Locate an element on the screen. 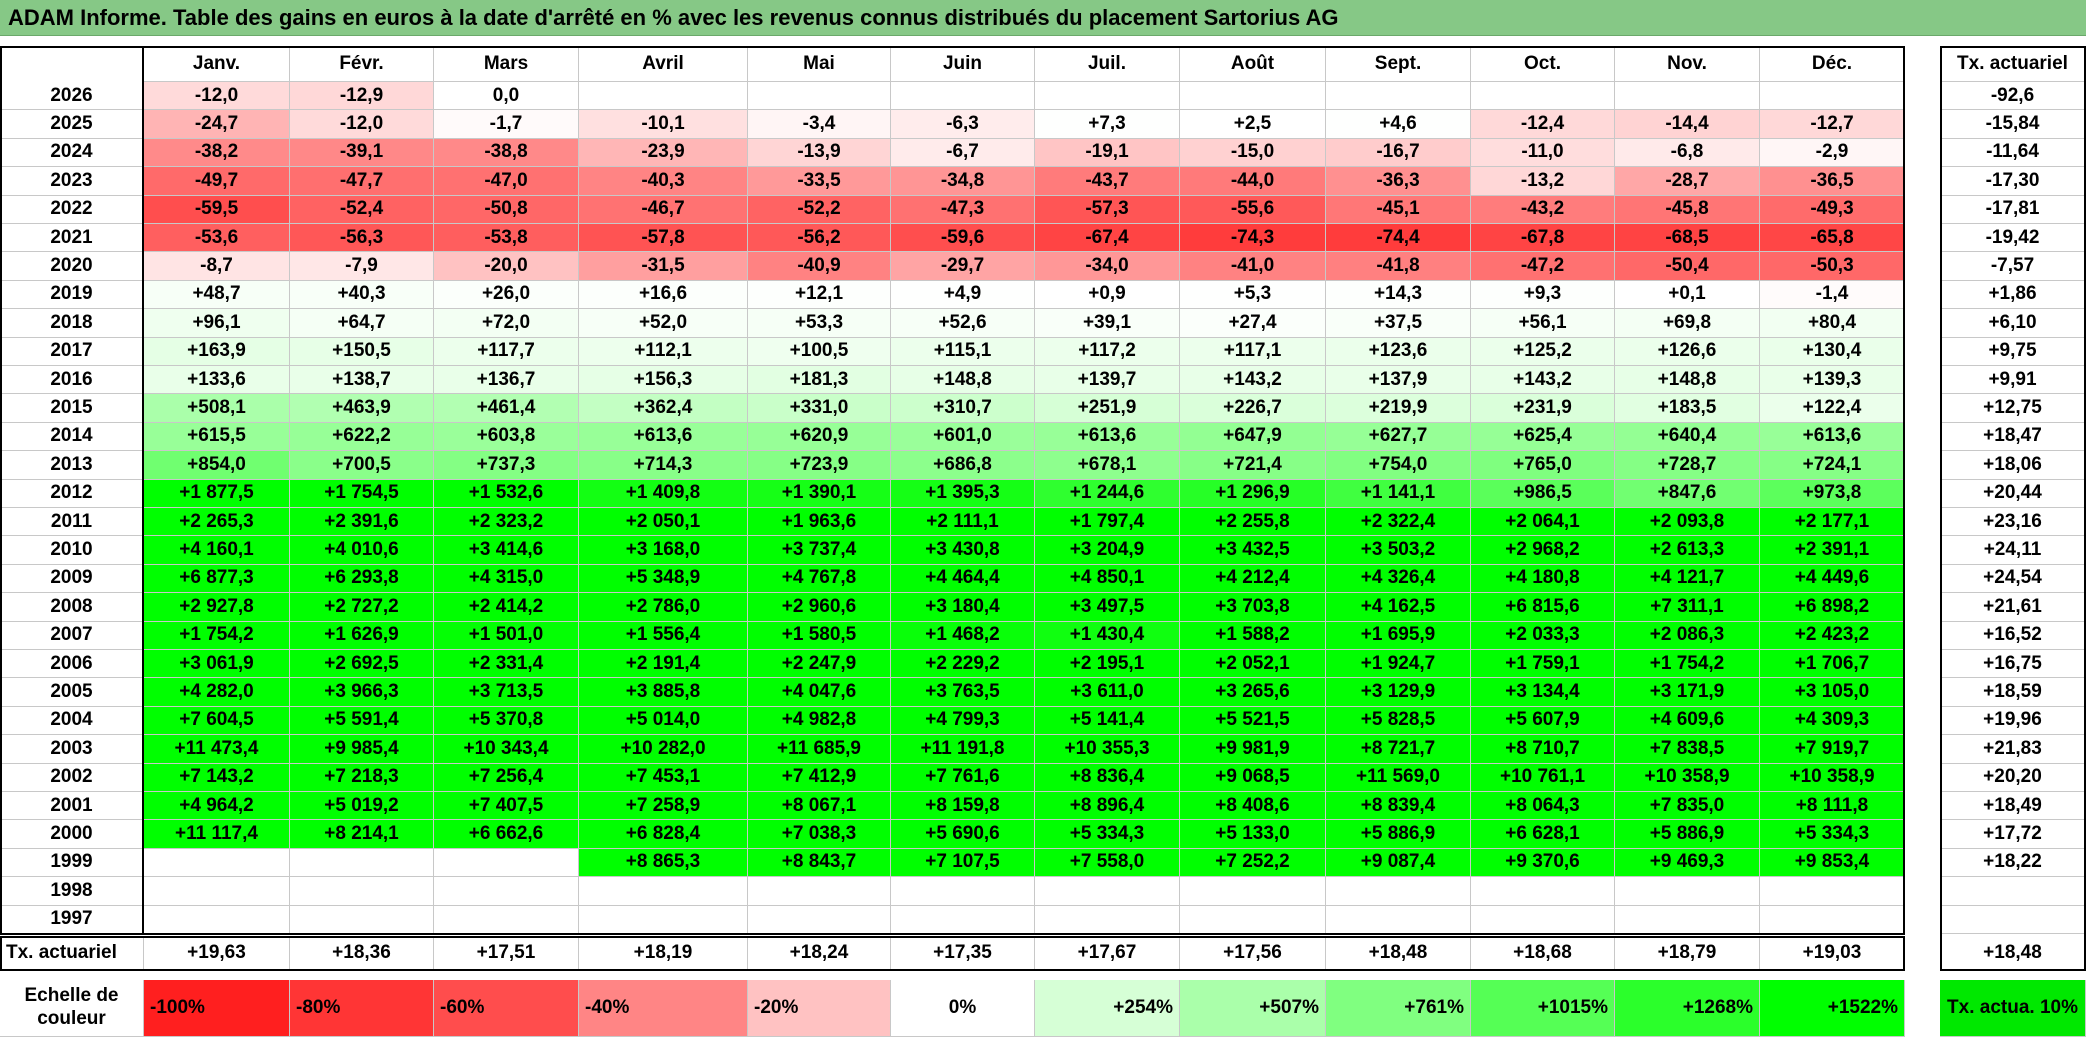 Image resolution: width=2086 pixels, height=1037 pixels. value-cell: +724,1 is located at coordinates (1832, 465).